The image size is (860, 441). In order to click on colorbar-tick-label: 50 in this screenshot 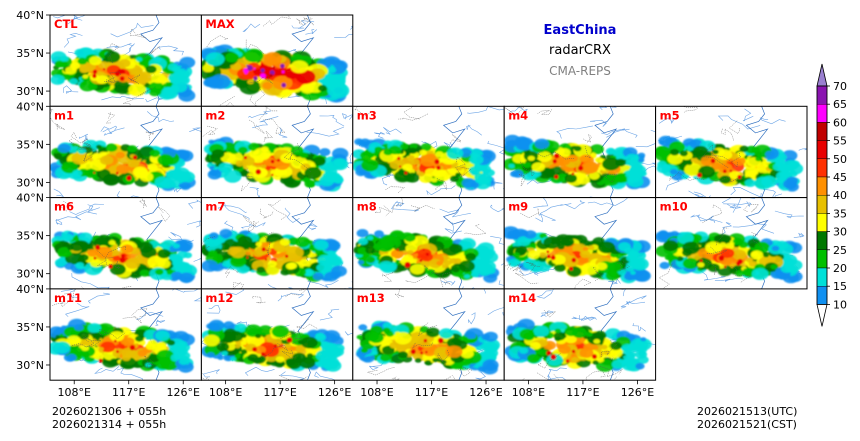, I will do `click(840, 159)`.